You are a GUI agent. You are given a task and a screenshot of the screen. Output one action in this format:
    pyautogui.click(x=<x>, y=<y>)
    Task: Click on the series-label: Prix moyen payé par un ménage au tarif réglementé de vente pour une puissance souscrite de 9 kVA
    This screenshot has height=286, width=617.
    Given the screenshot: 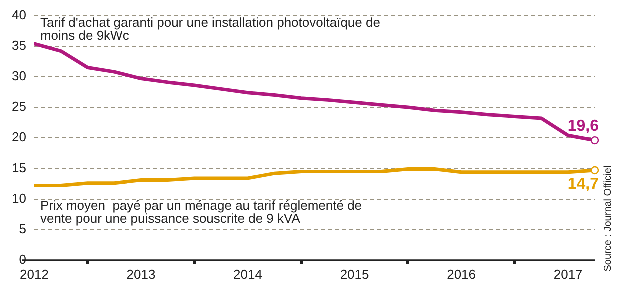 What is the action you would take?
    pyautogui.click(x=201, y=212)
    